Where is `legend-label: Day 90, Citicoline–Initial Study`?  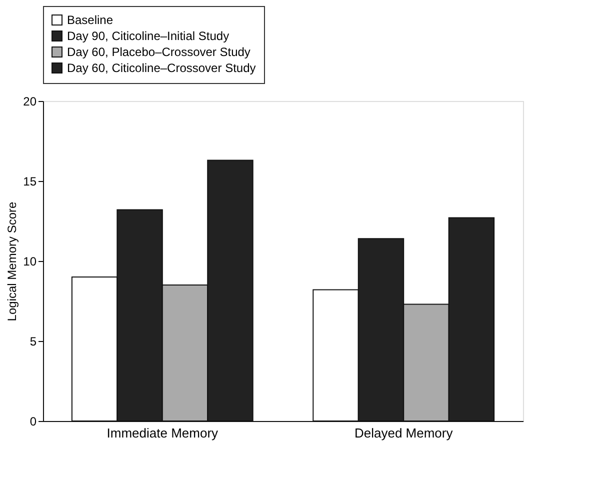 legend-label: Day 90, Citicoline–Initial Study is located at coordinates (148, 36).